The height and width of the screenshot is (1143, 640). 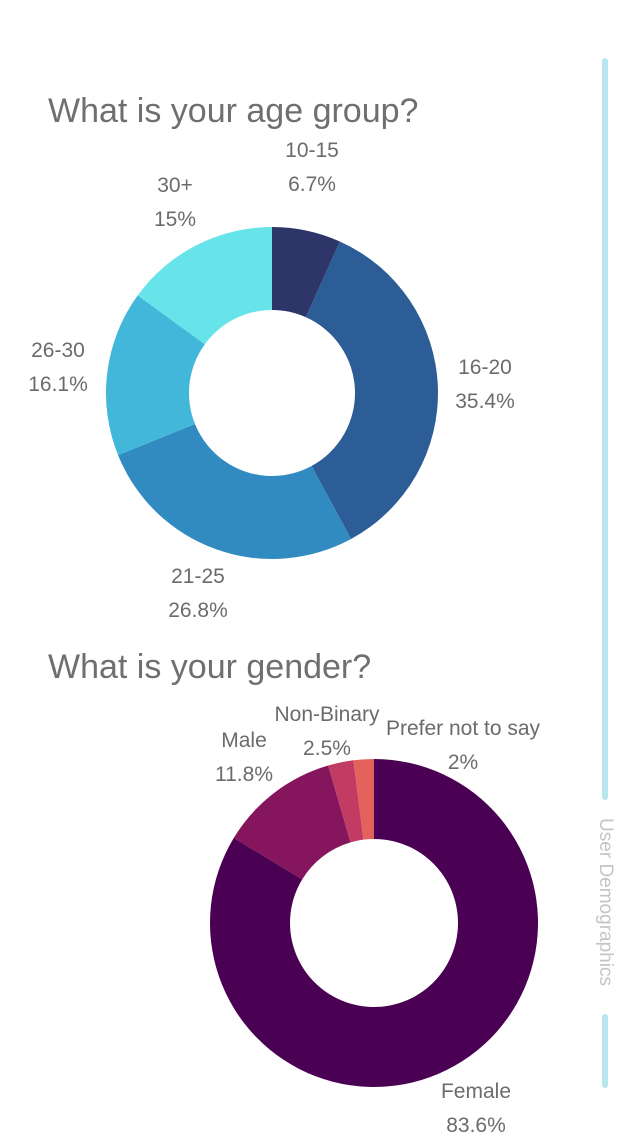 What do you see at coordinates (605, 1051) in the screenshot?
I see `sidebar-rule-bottom` at bounding box center [605, 1051].